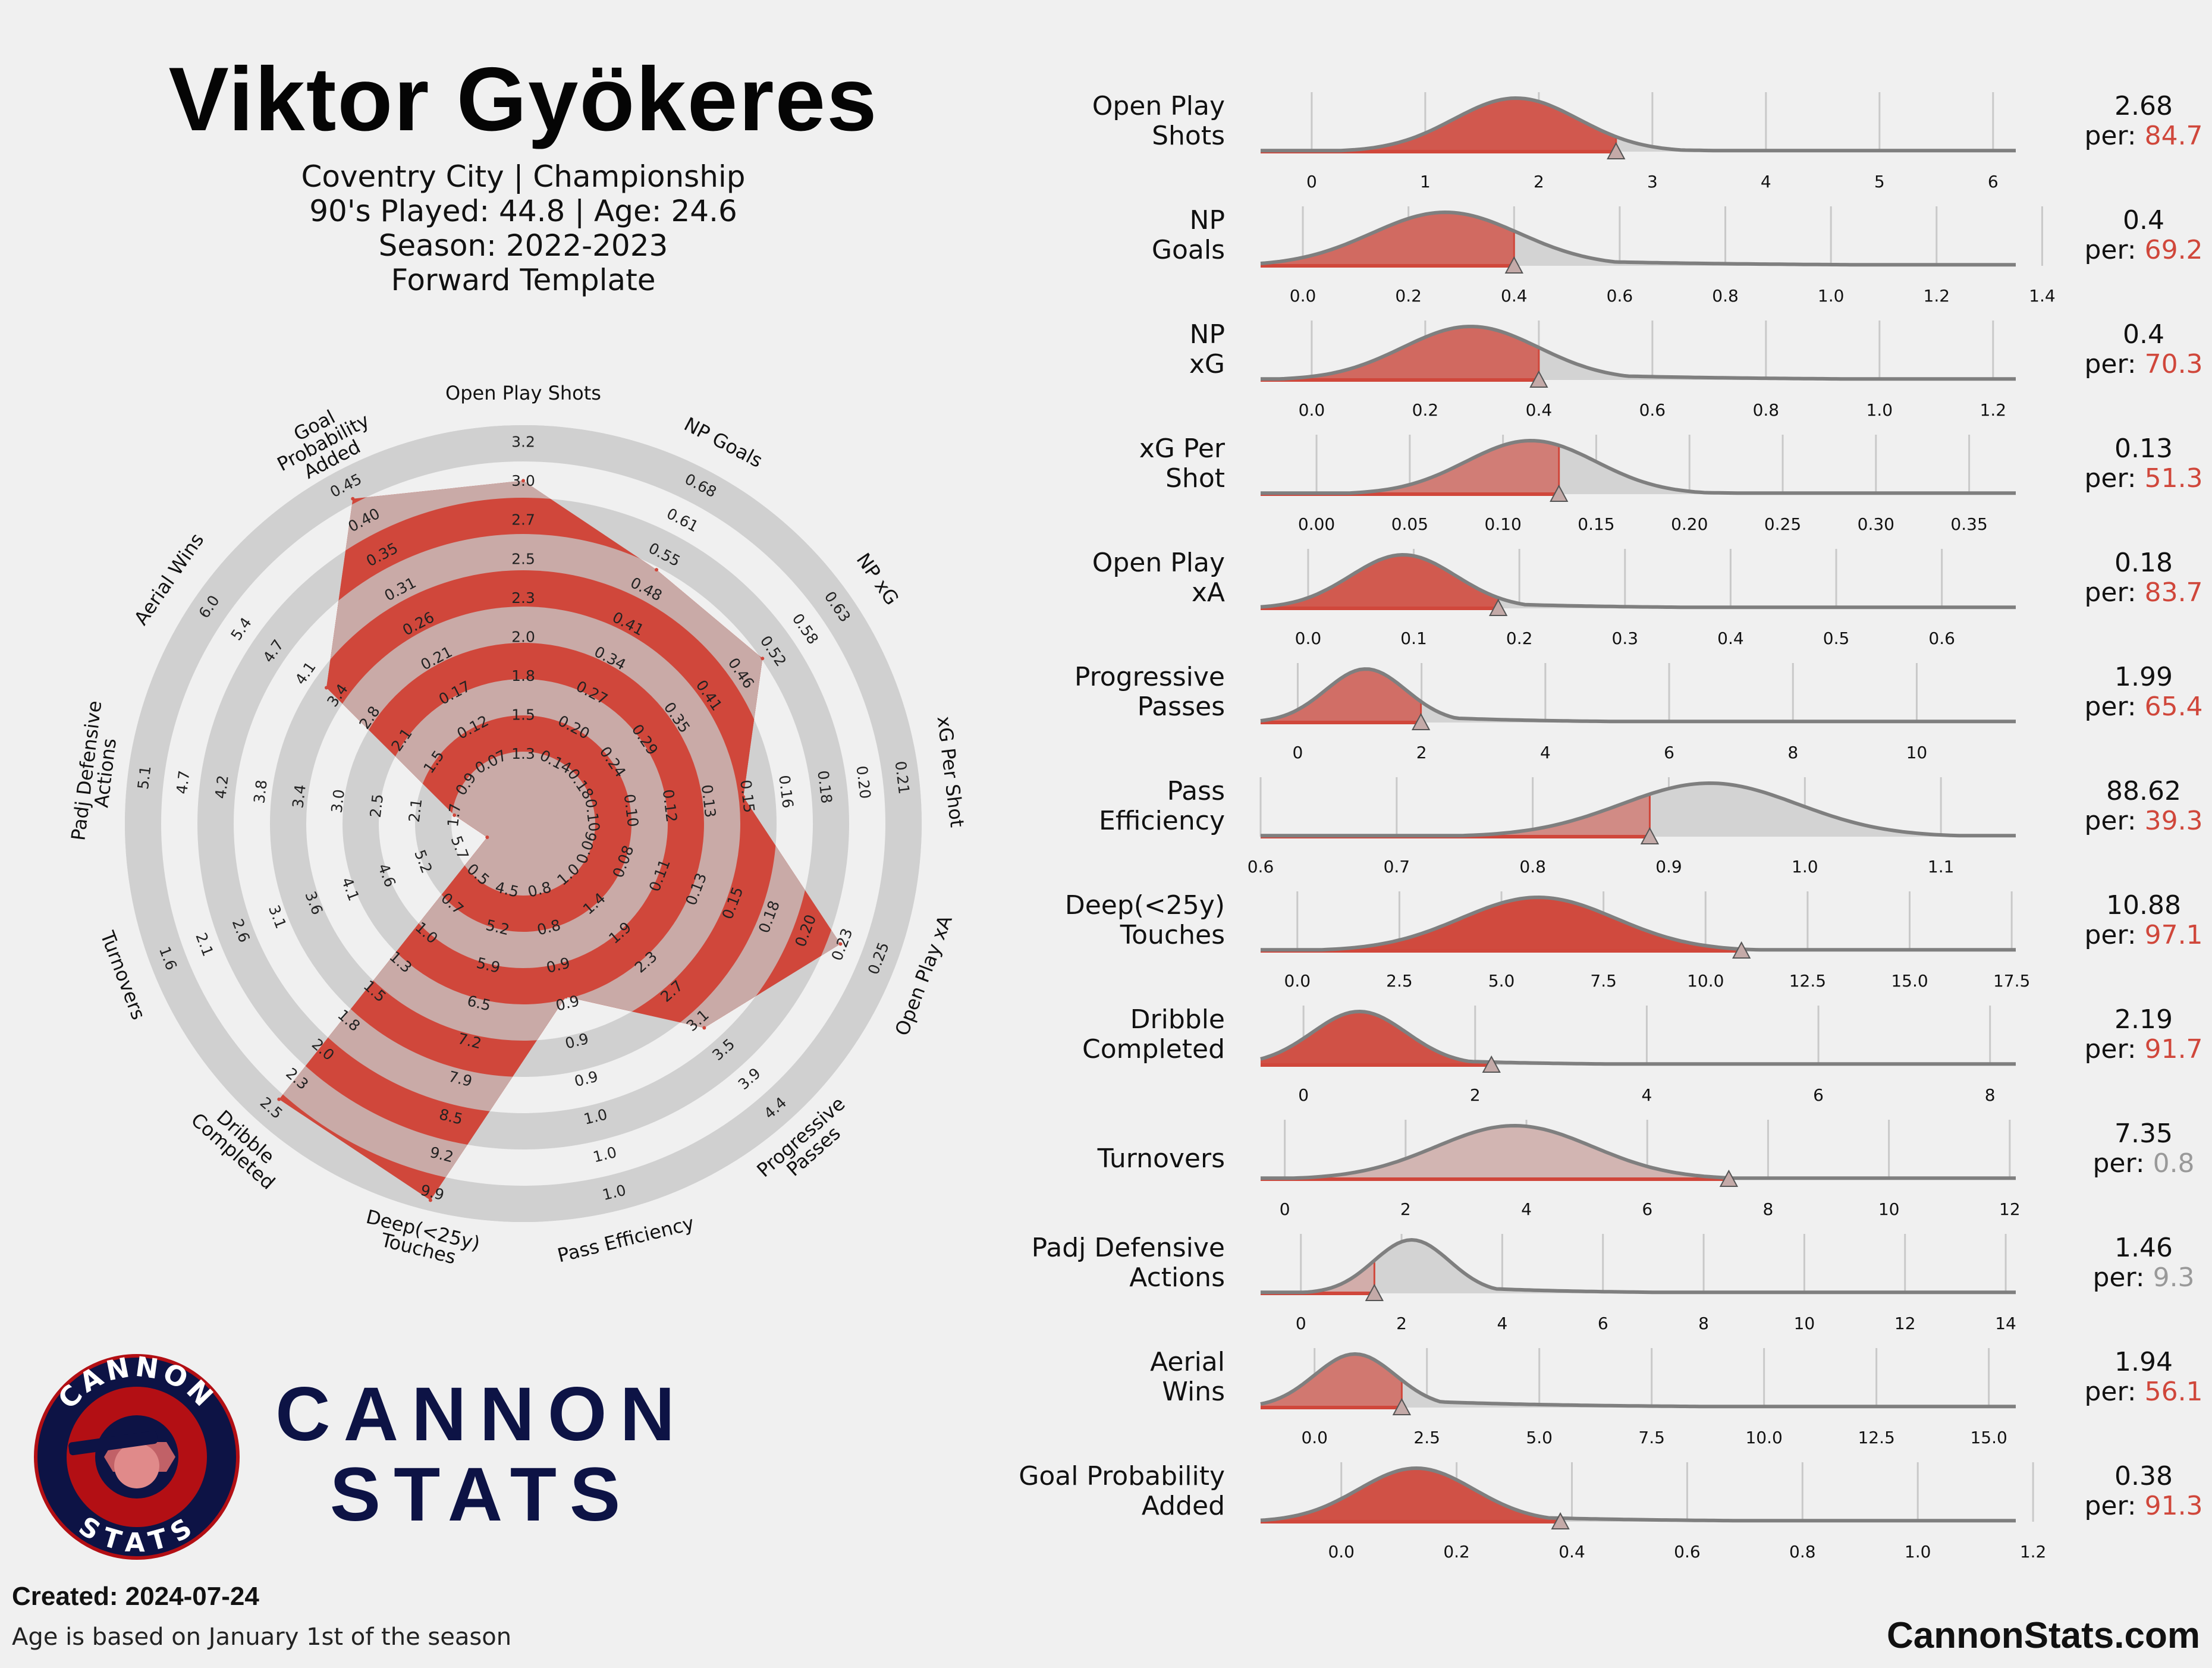  What do you see at coordinates (2143, 1134) in the screenshot?
I see `density-value: 7.35` at bounding box center [2143, 1134].